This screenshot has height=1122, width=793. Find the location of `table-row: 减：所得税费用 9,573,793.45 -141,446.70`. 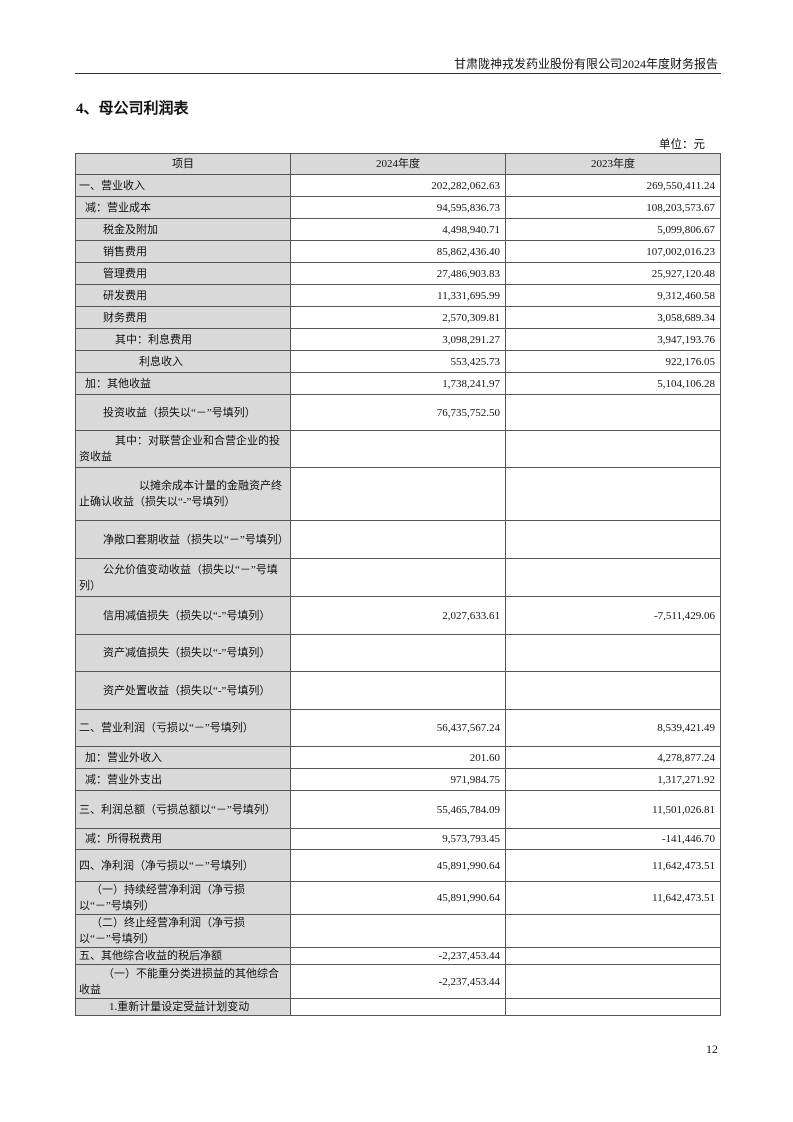

table-row: 减：所得税费用 9,573,793.45 -141,446.70 is located at coordinates (398, 839).